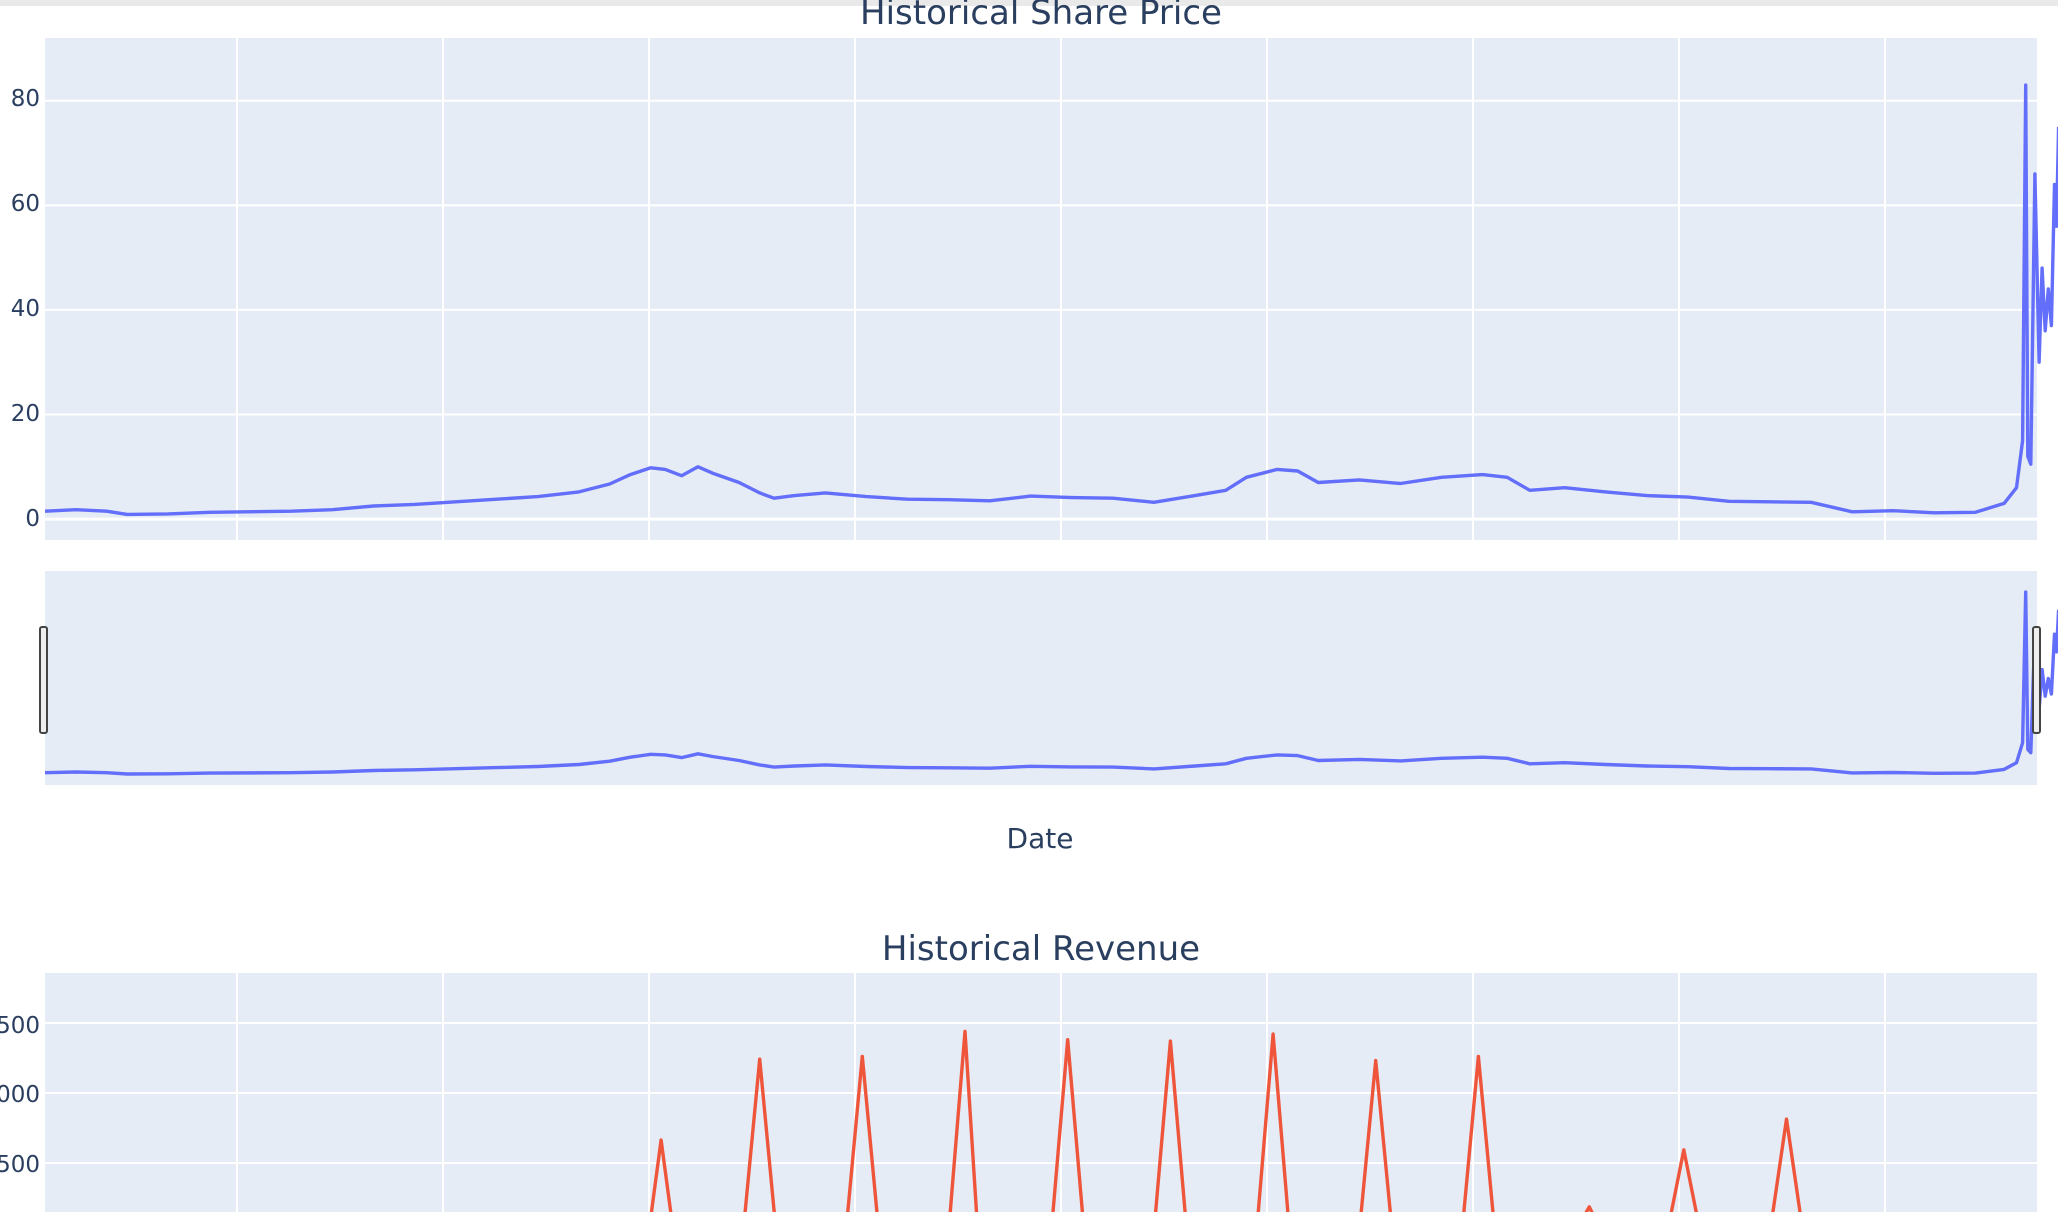 The image size is (2058, 1212). What do you see at coordinates (25, 414) in the screenshot?
I see `price-ytick-20: 20` at bounding box center [25, 414].